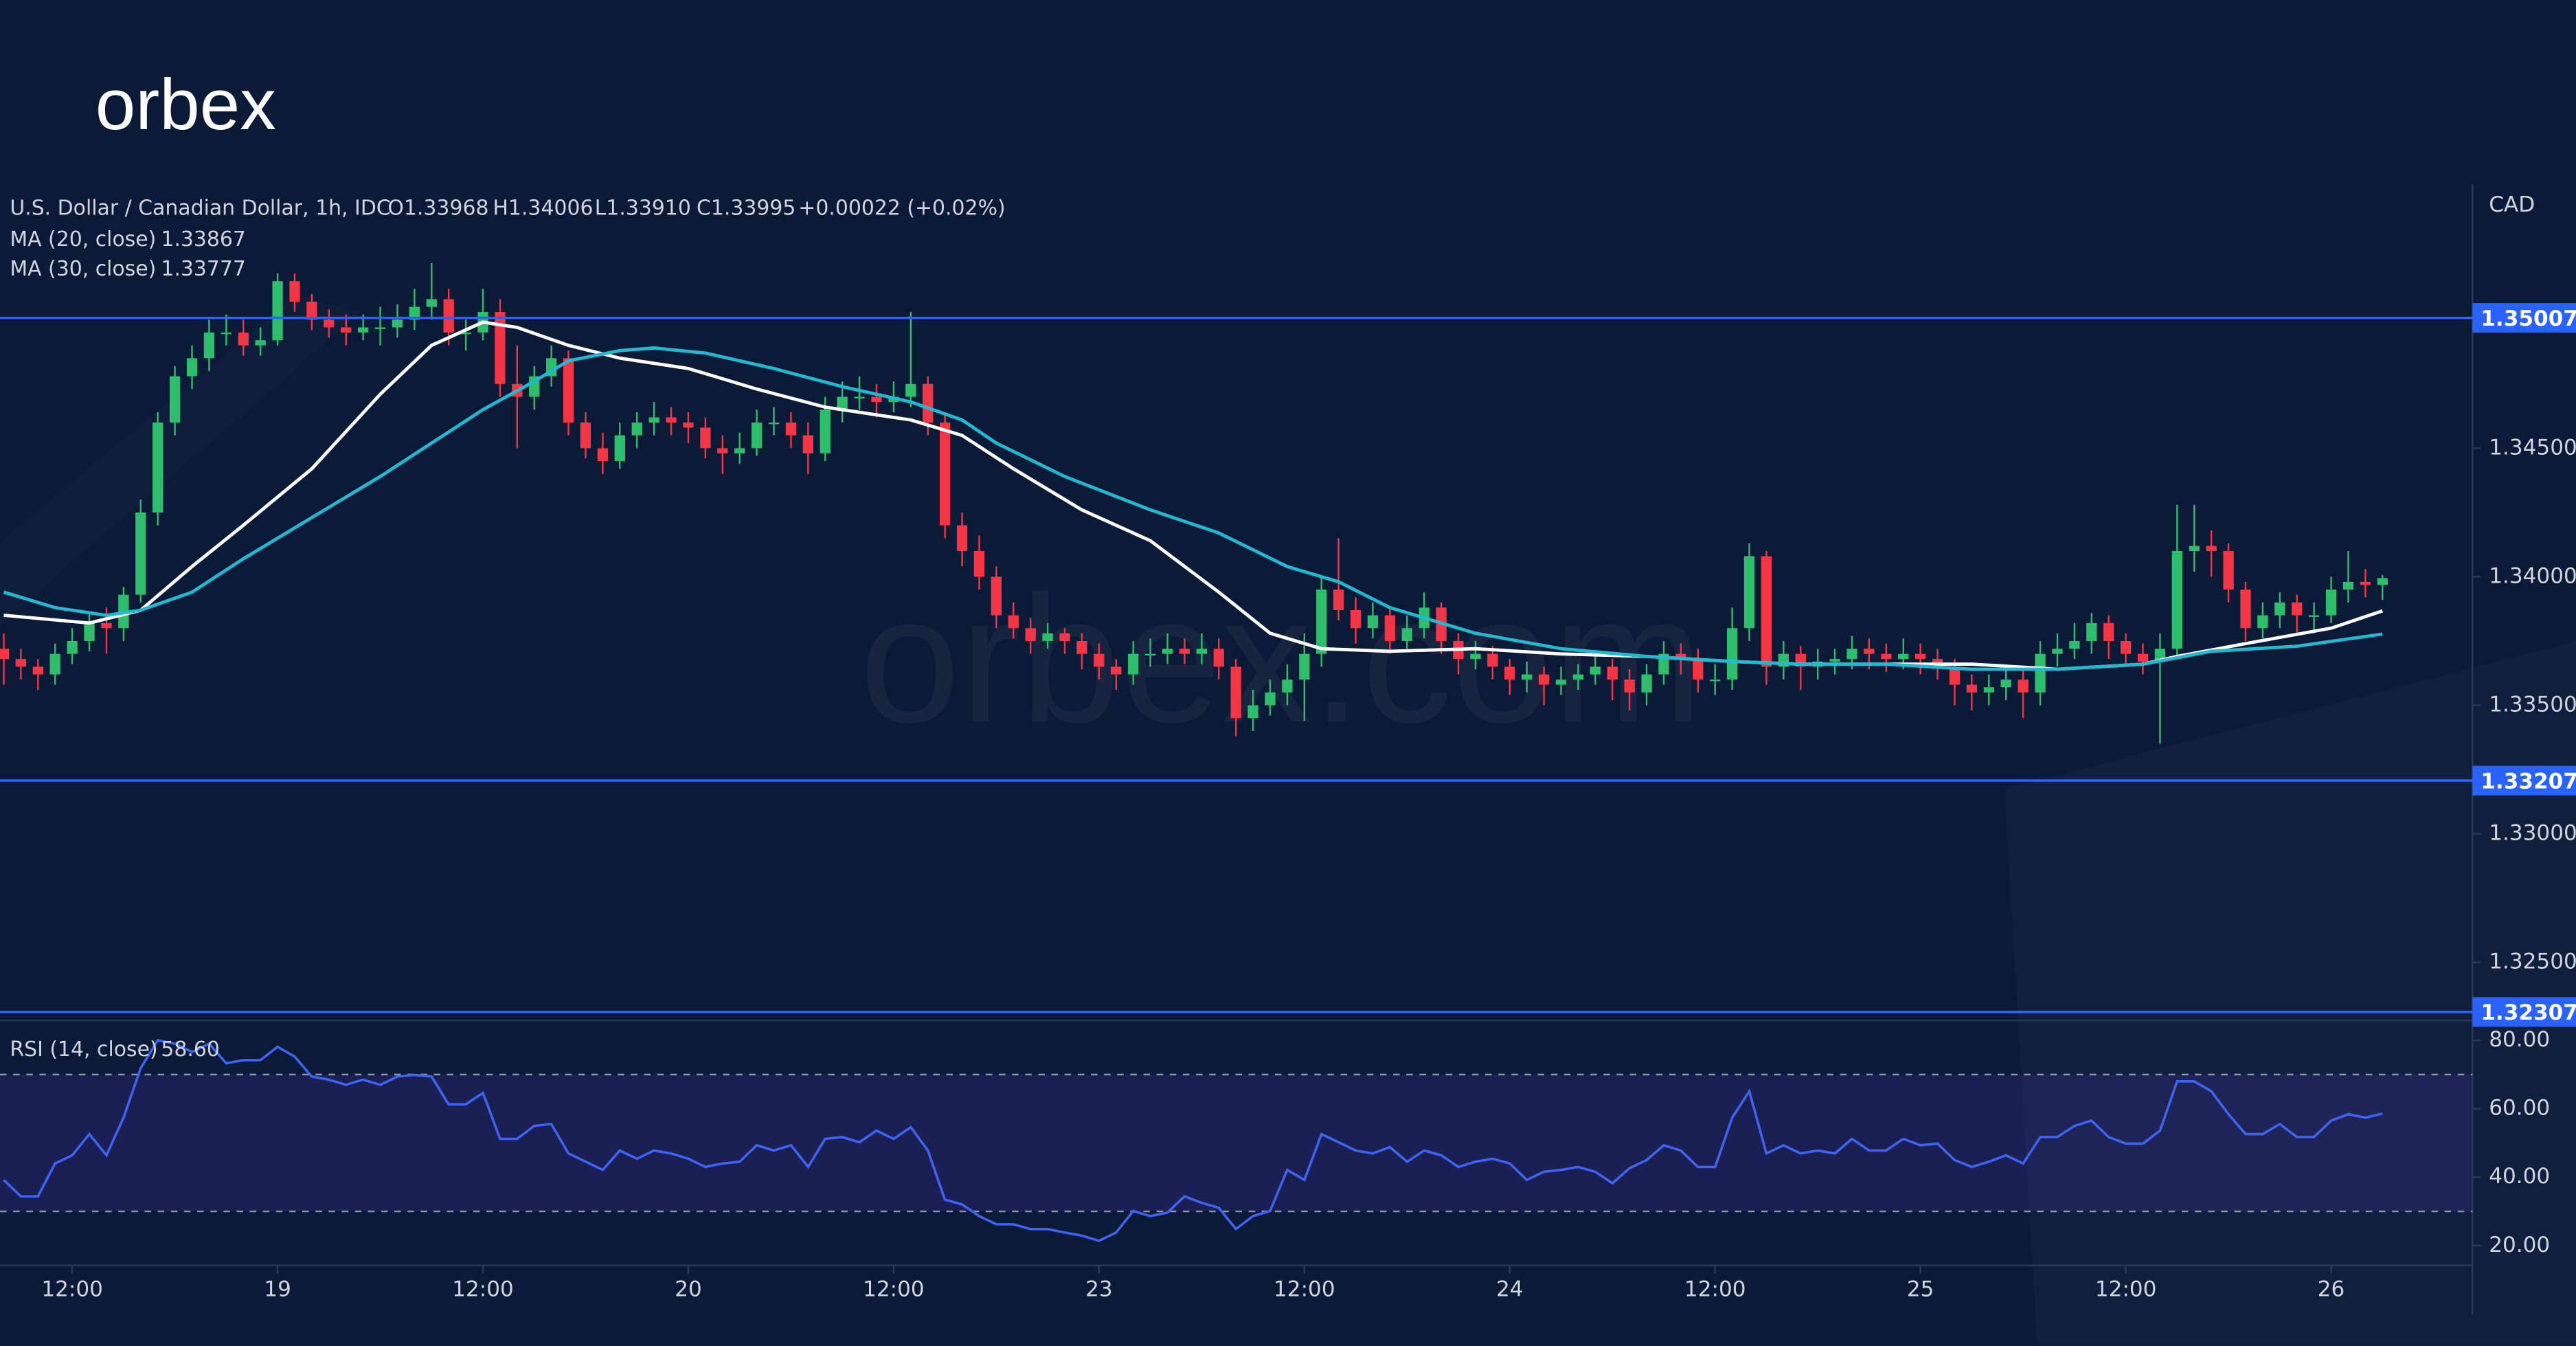 The width and height of the screenshot is (2576, 1346). I want to click on y-tick-label: 40.00, so click(2519, 1176).